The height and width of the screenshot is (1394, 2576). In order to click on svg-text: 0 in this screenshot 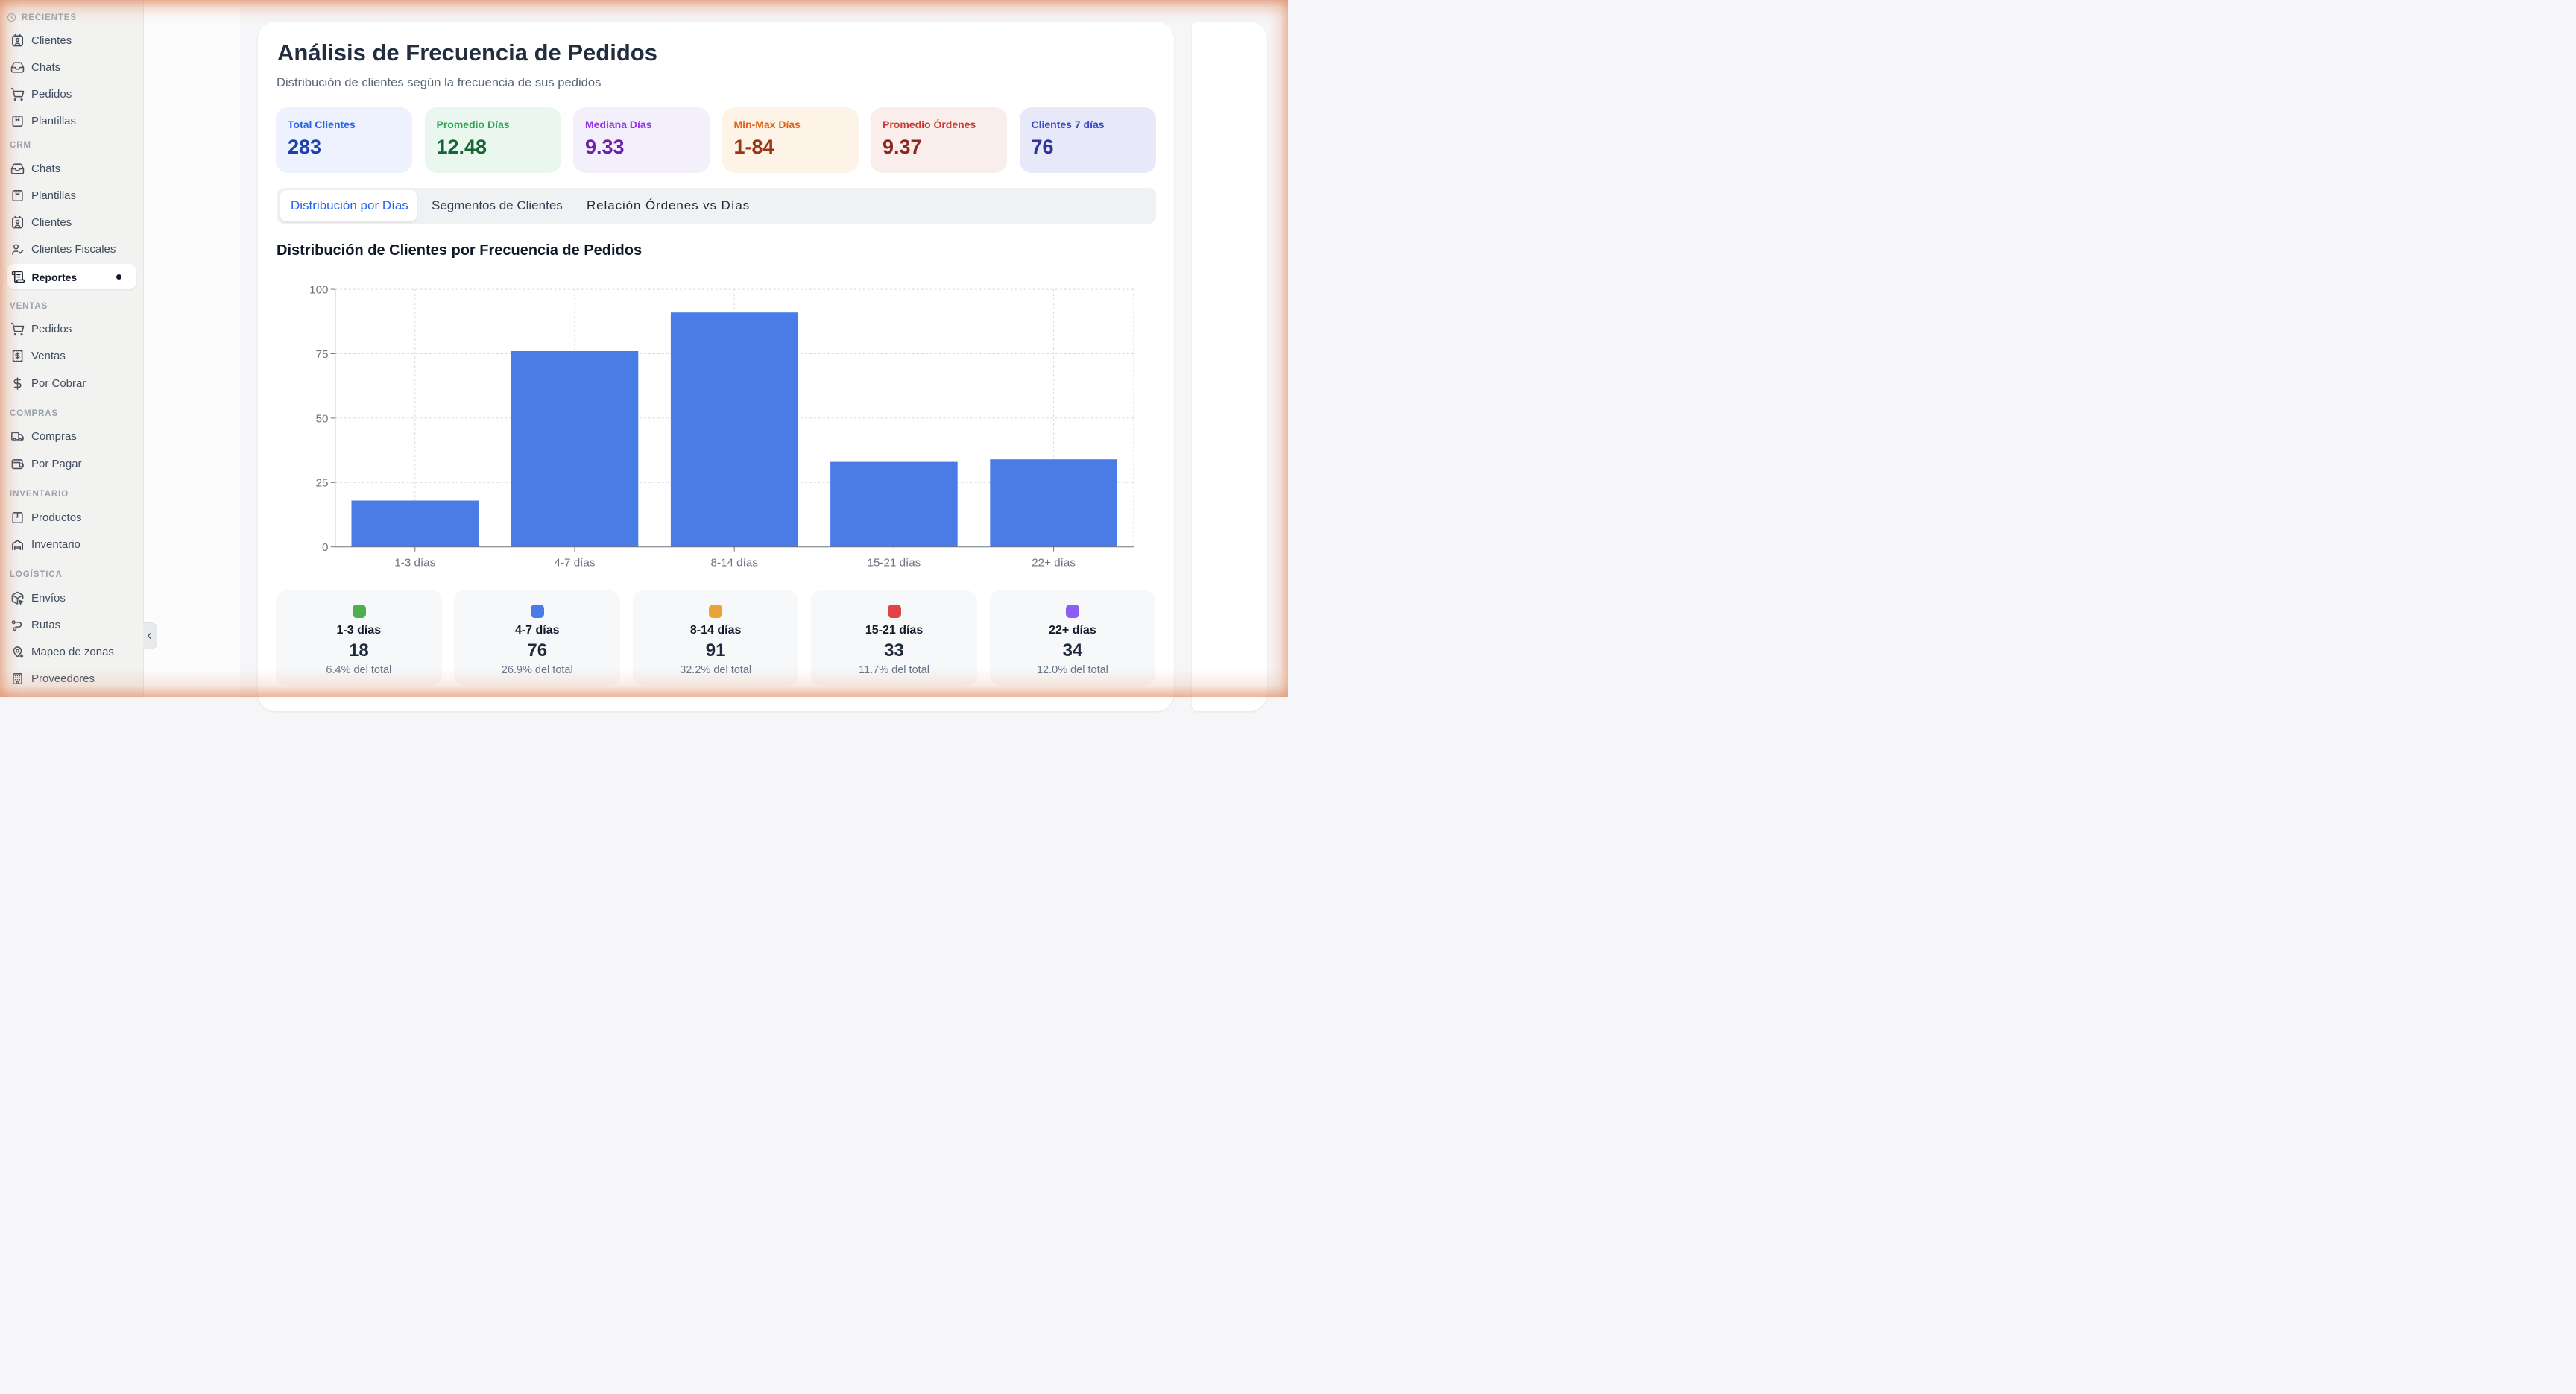, I will do `click(325, 547)`.